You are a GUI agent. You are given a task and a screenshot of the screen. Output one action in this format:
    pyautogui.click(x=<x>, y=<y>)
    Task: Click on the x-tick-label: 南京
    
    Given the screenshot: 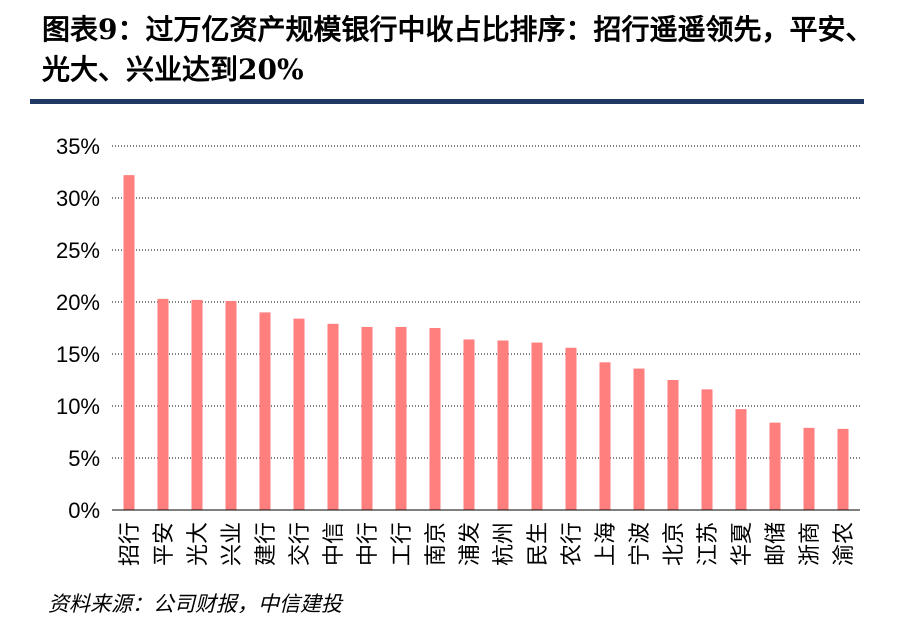 What is the action you would take?
    pyautogui.click(x=436, y=544)
    